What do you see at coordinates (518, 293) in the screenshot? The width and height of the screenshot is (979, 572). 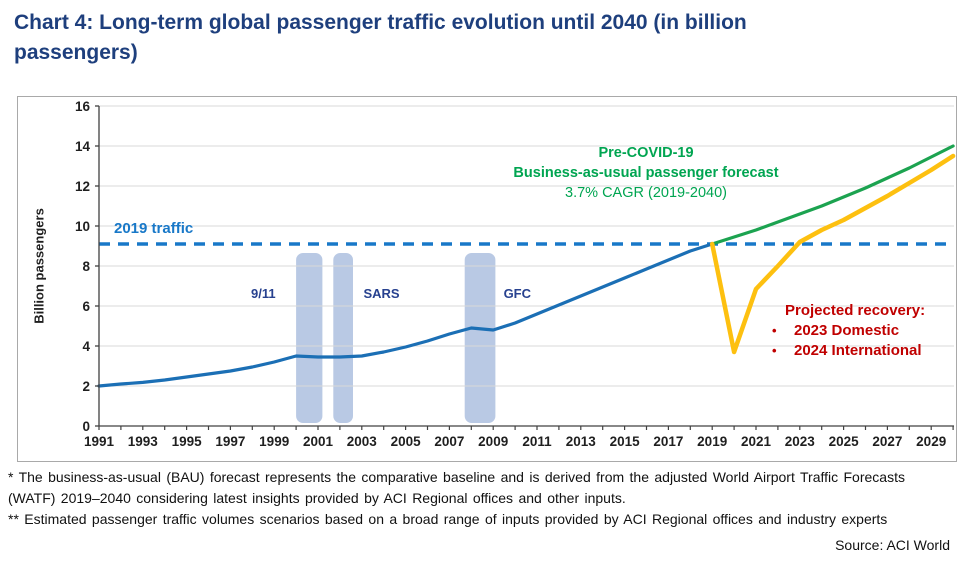 I see `event-band-label-GFC: GFC` at bounding box center [518, 293].